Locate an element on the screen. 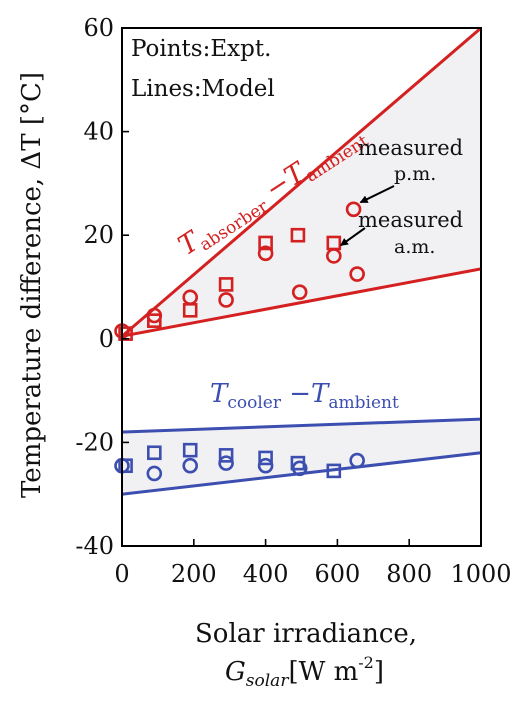 The width and height of the screenshot is (529, 701). cooler-label-mid: −T is located at coordinates (305, 394).